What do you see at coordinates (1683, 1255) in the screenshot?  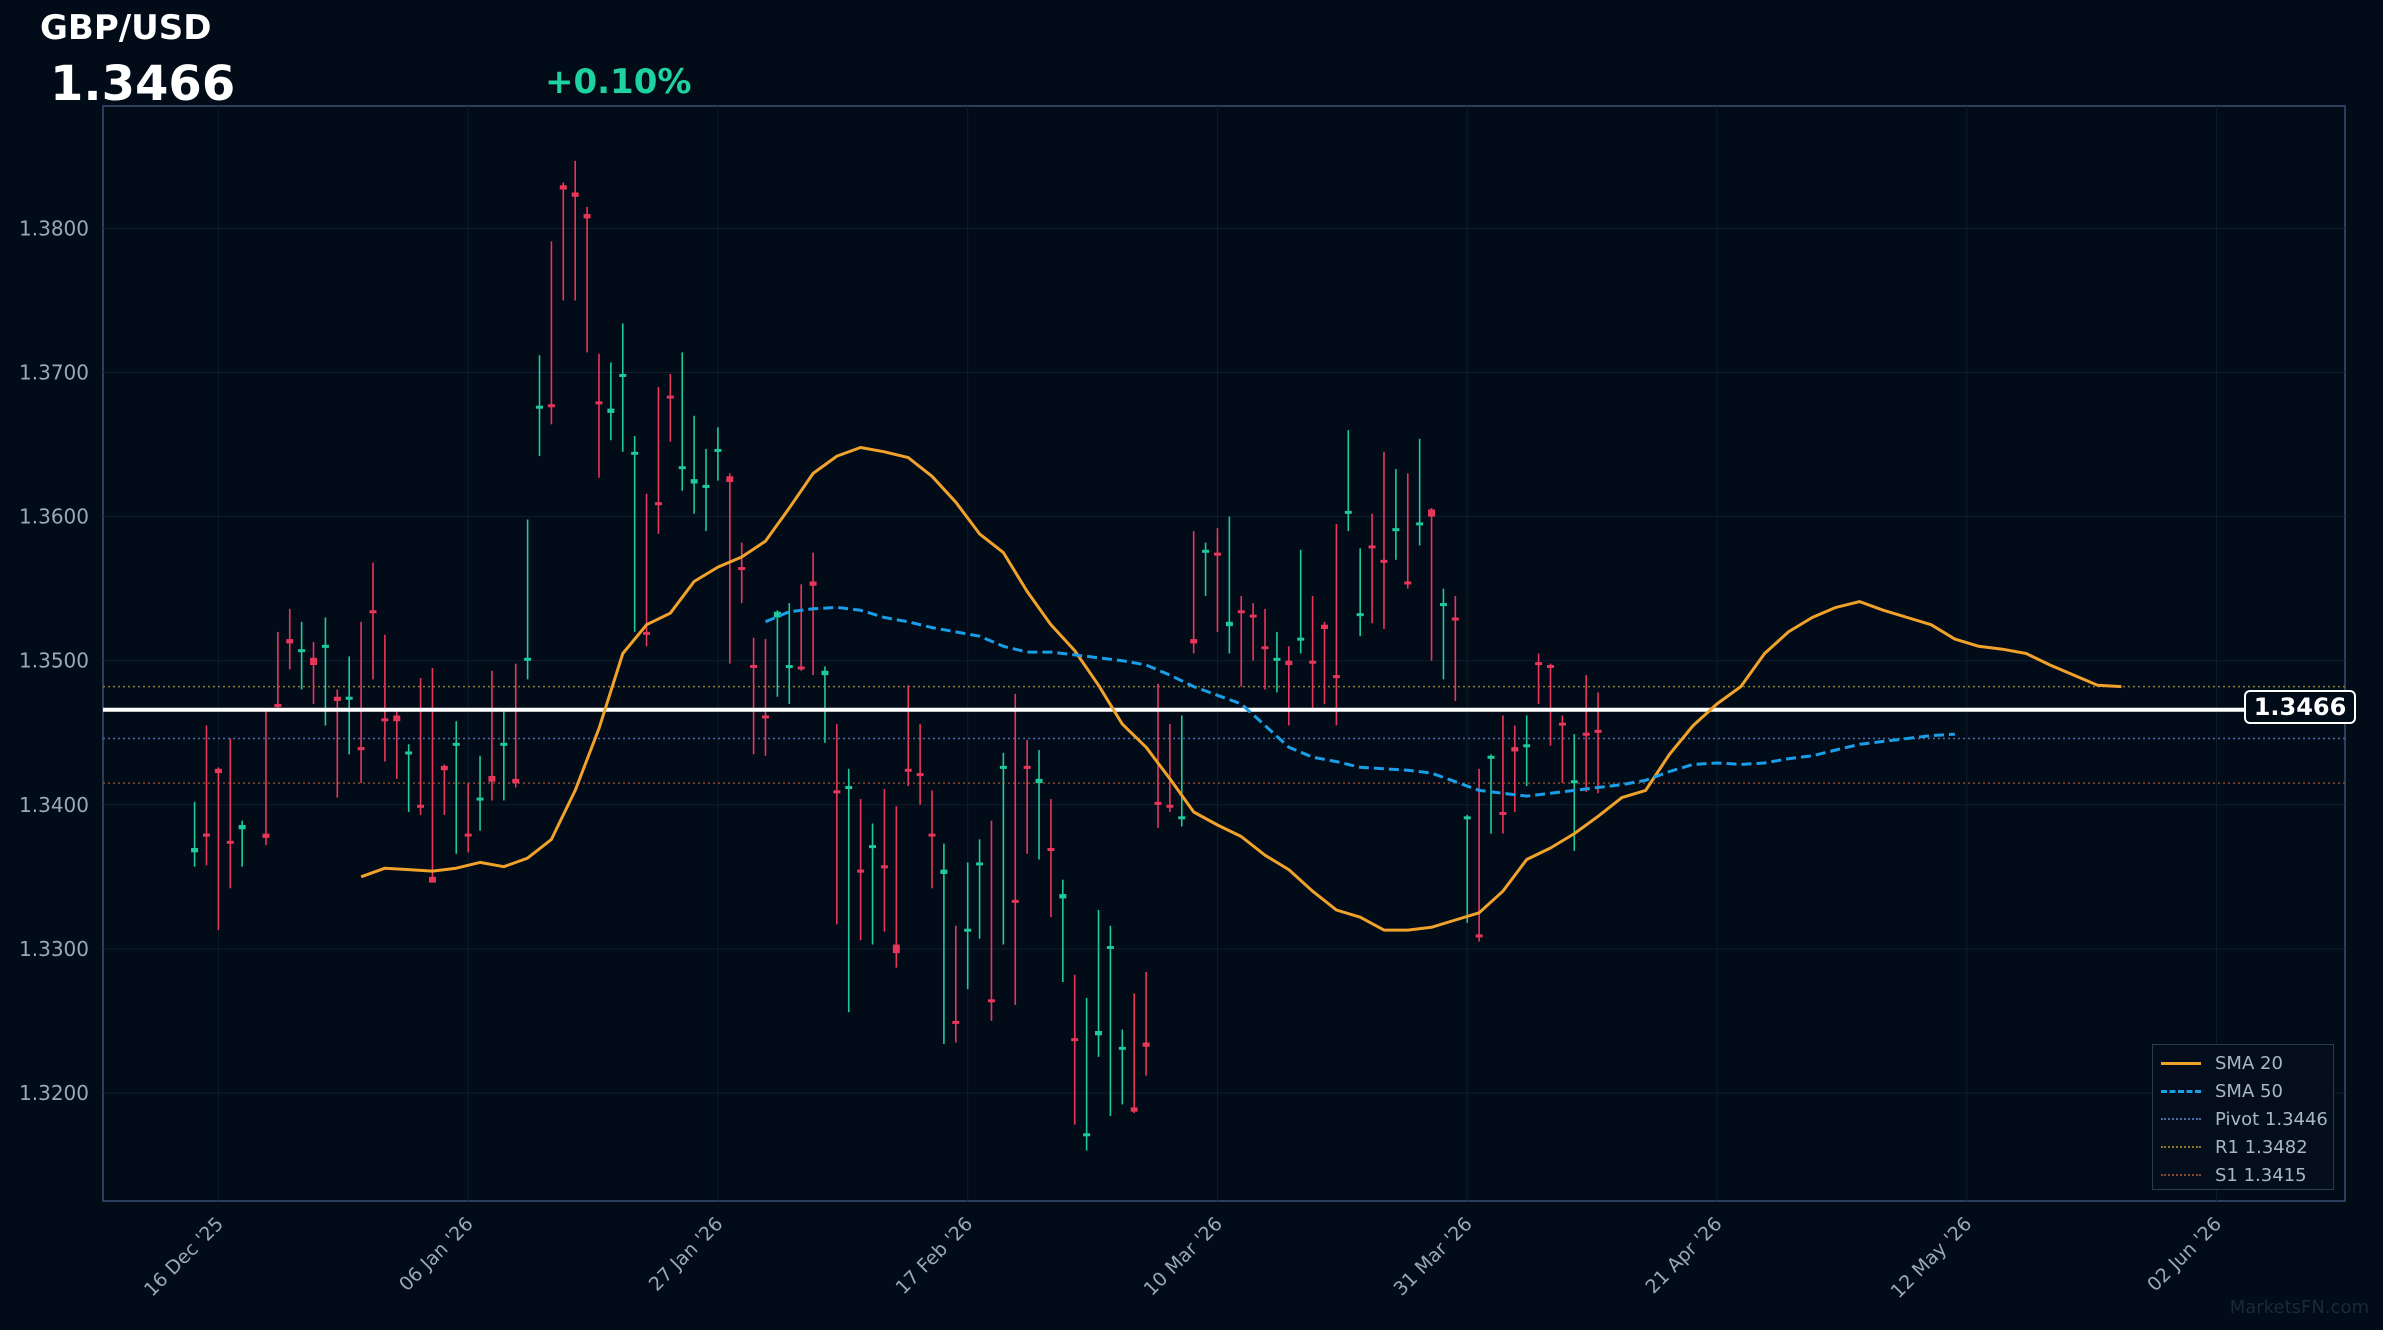 I see `x-tick-label: 21 Apr '26` at bounding box center [1683, 1255].